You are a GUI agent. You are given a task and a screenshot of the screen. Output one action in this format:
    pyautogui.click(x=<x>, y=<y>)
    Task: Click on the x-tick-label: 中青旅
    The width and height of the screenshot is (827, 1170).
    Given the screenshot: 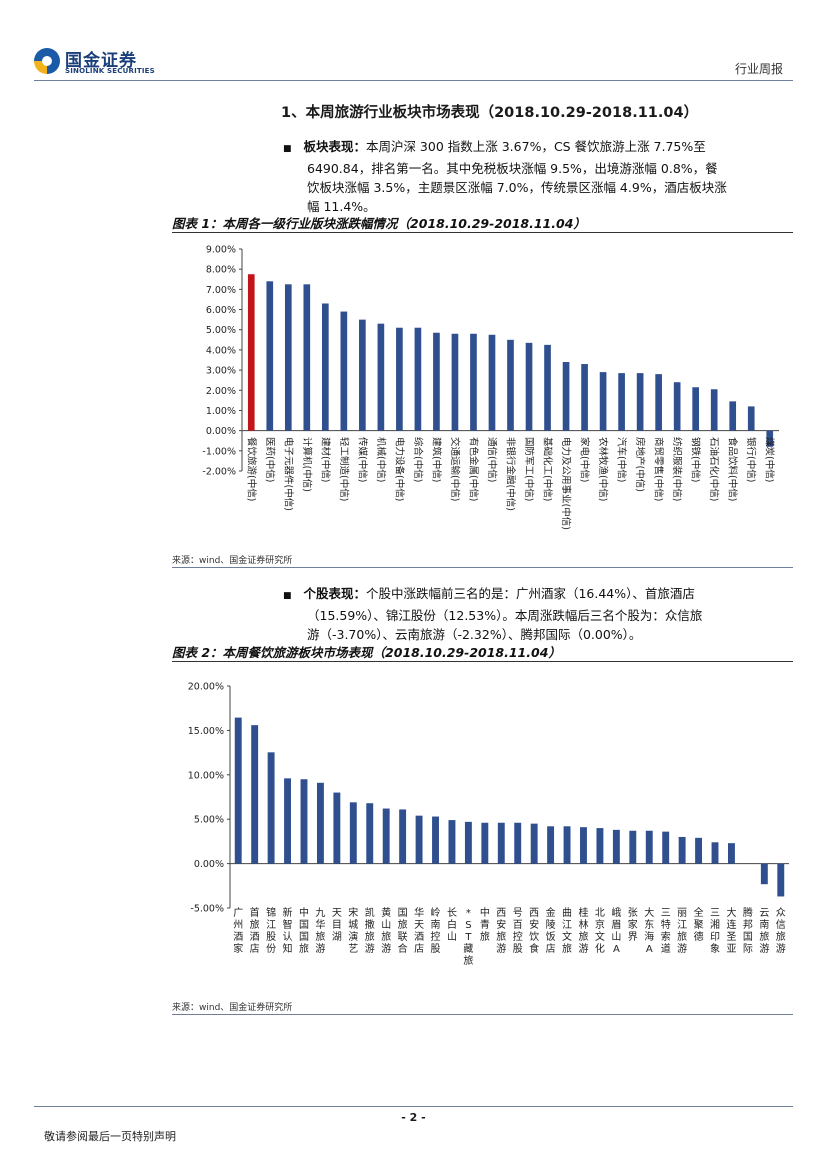 What is the action you would take?
    pyautogui.click(x=485, y=924)
    